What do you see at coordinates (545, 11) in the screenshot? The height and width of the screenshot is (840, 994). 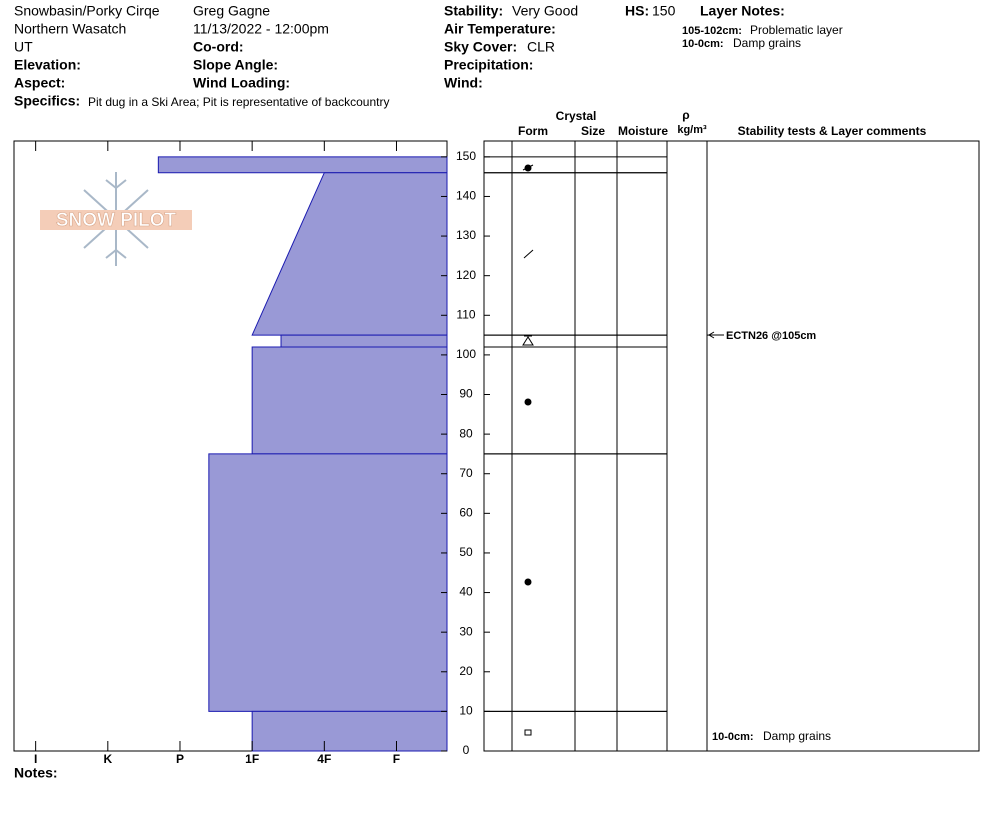 I see `field-value: Very Good` at bounding box center [545, 11].